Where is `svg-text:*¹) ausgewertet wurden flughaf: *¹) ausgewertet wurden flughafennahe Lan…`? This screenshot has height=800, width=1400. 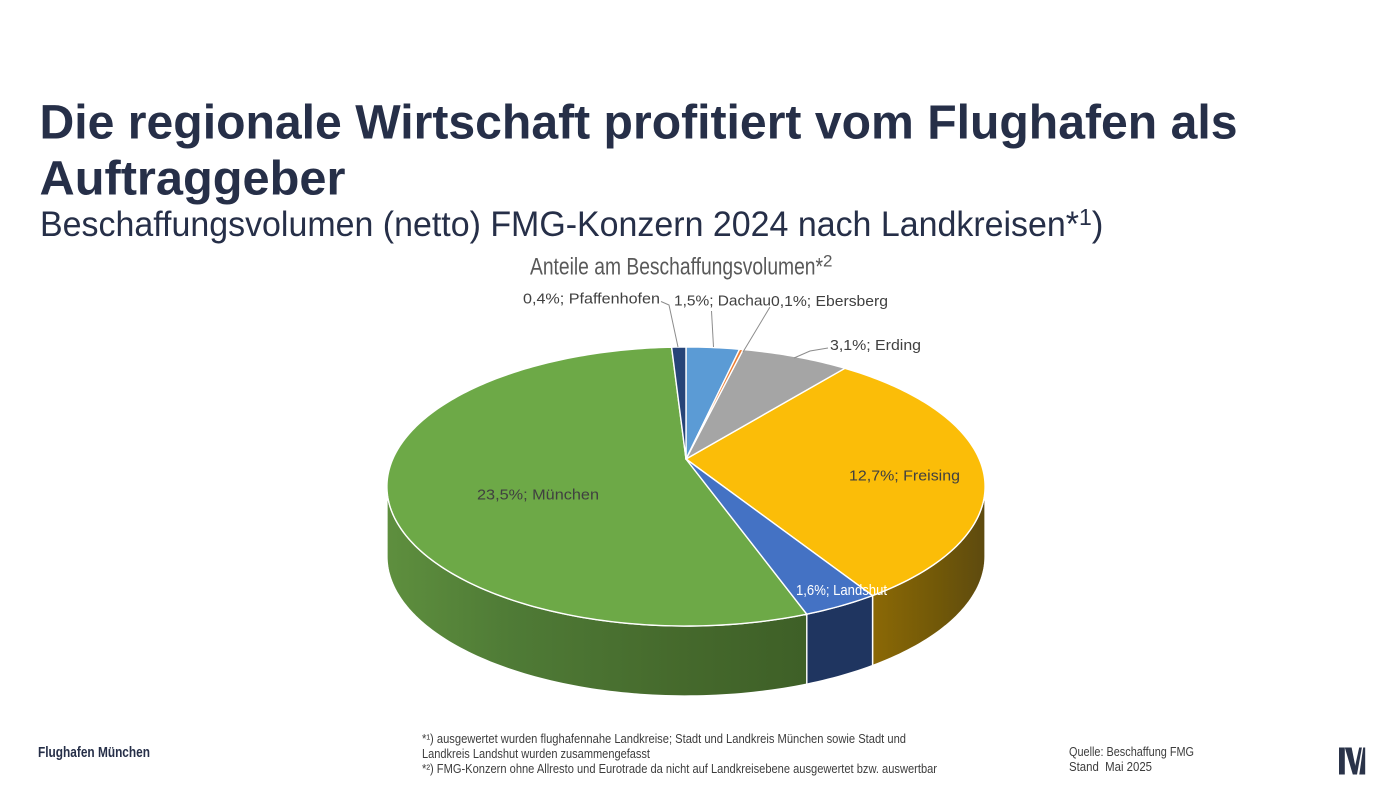
svg-text:*¹) ausgewertet wurden flughaf: *¹) ausgewertet wurden flughafennahe Lan… is located at coordinates (664, 739).